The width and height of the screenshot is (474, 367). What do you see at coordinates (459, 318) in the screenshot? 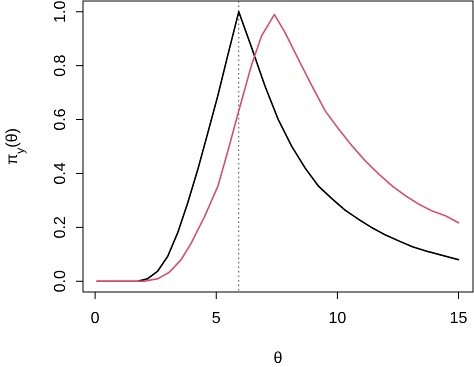
I see `x-tick-label: 15` at bounding box center [459, 318].